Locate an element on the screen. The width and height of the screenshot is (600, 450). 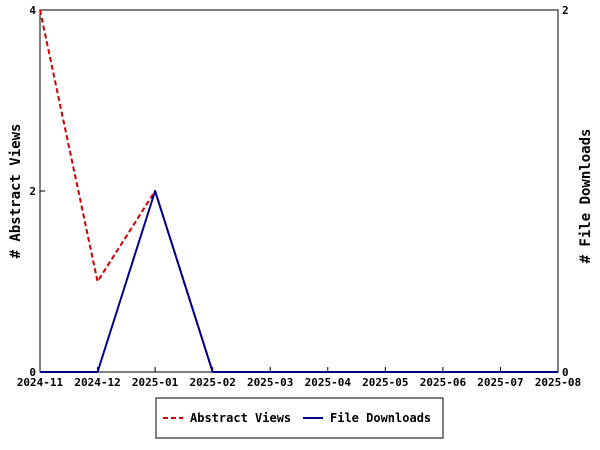
x-tick-label: 2024-11 is located at coordinates (40, 382).